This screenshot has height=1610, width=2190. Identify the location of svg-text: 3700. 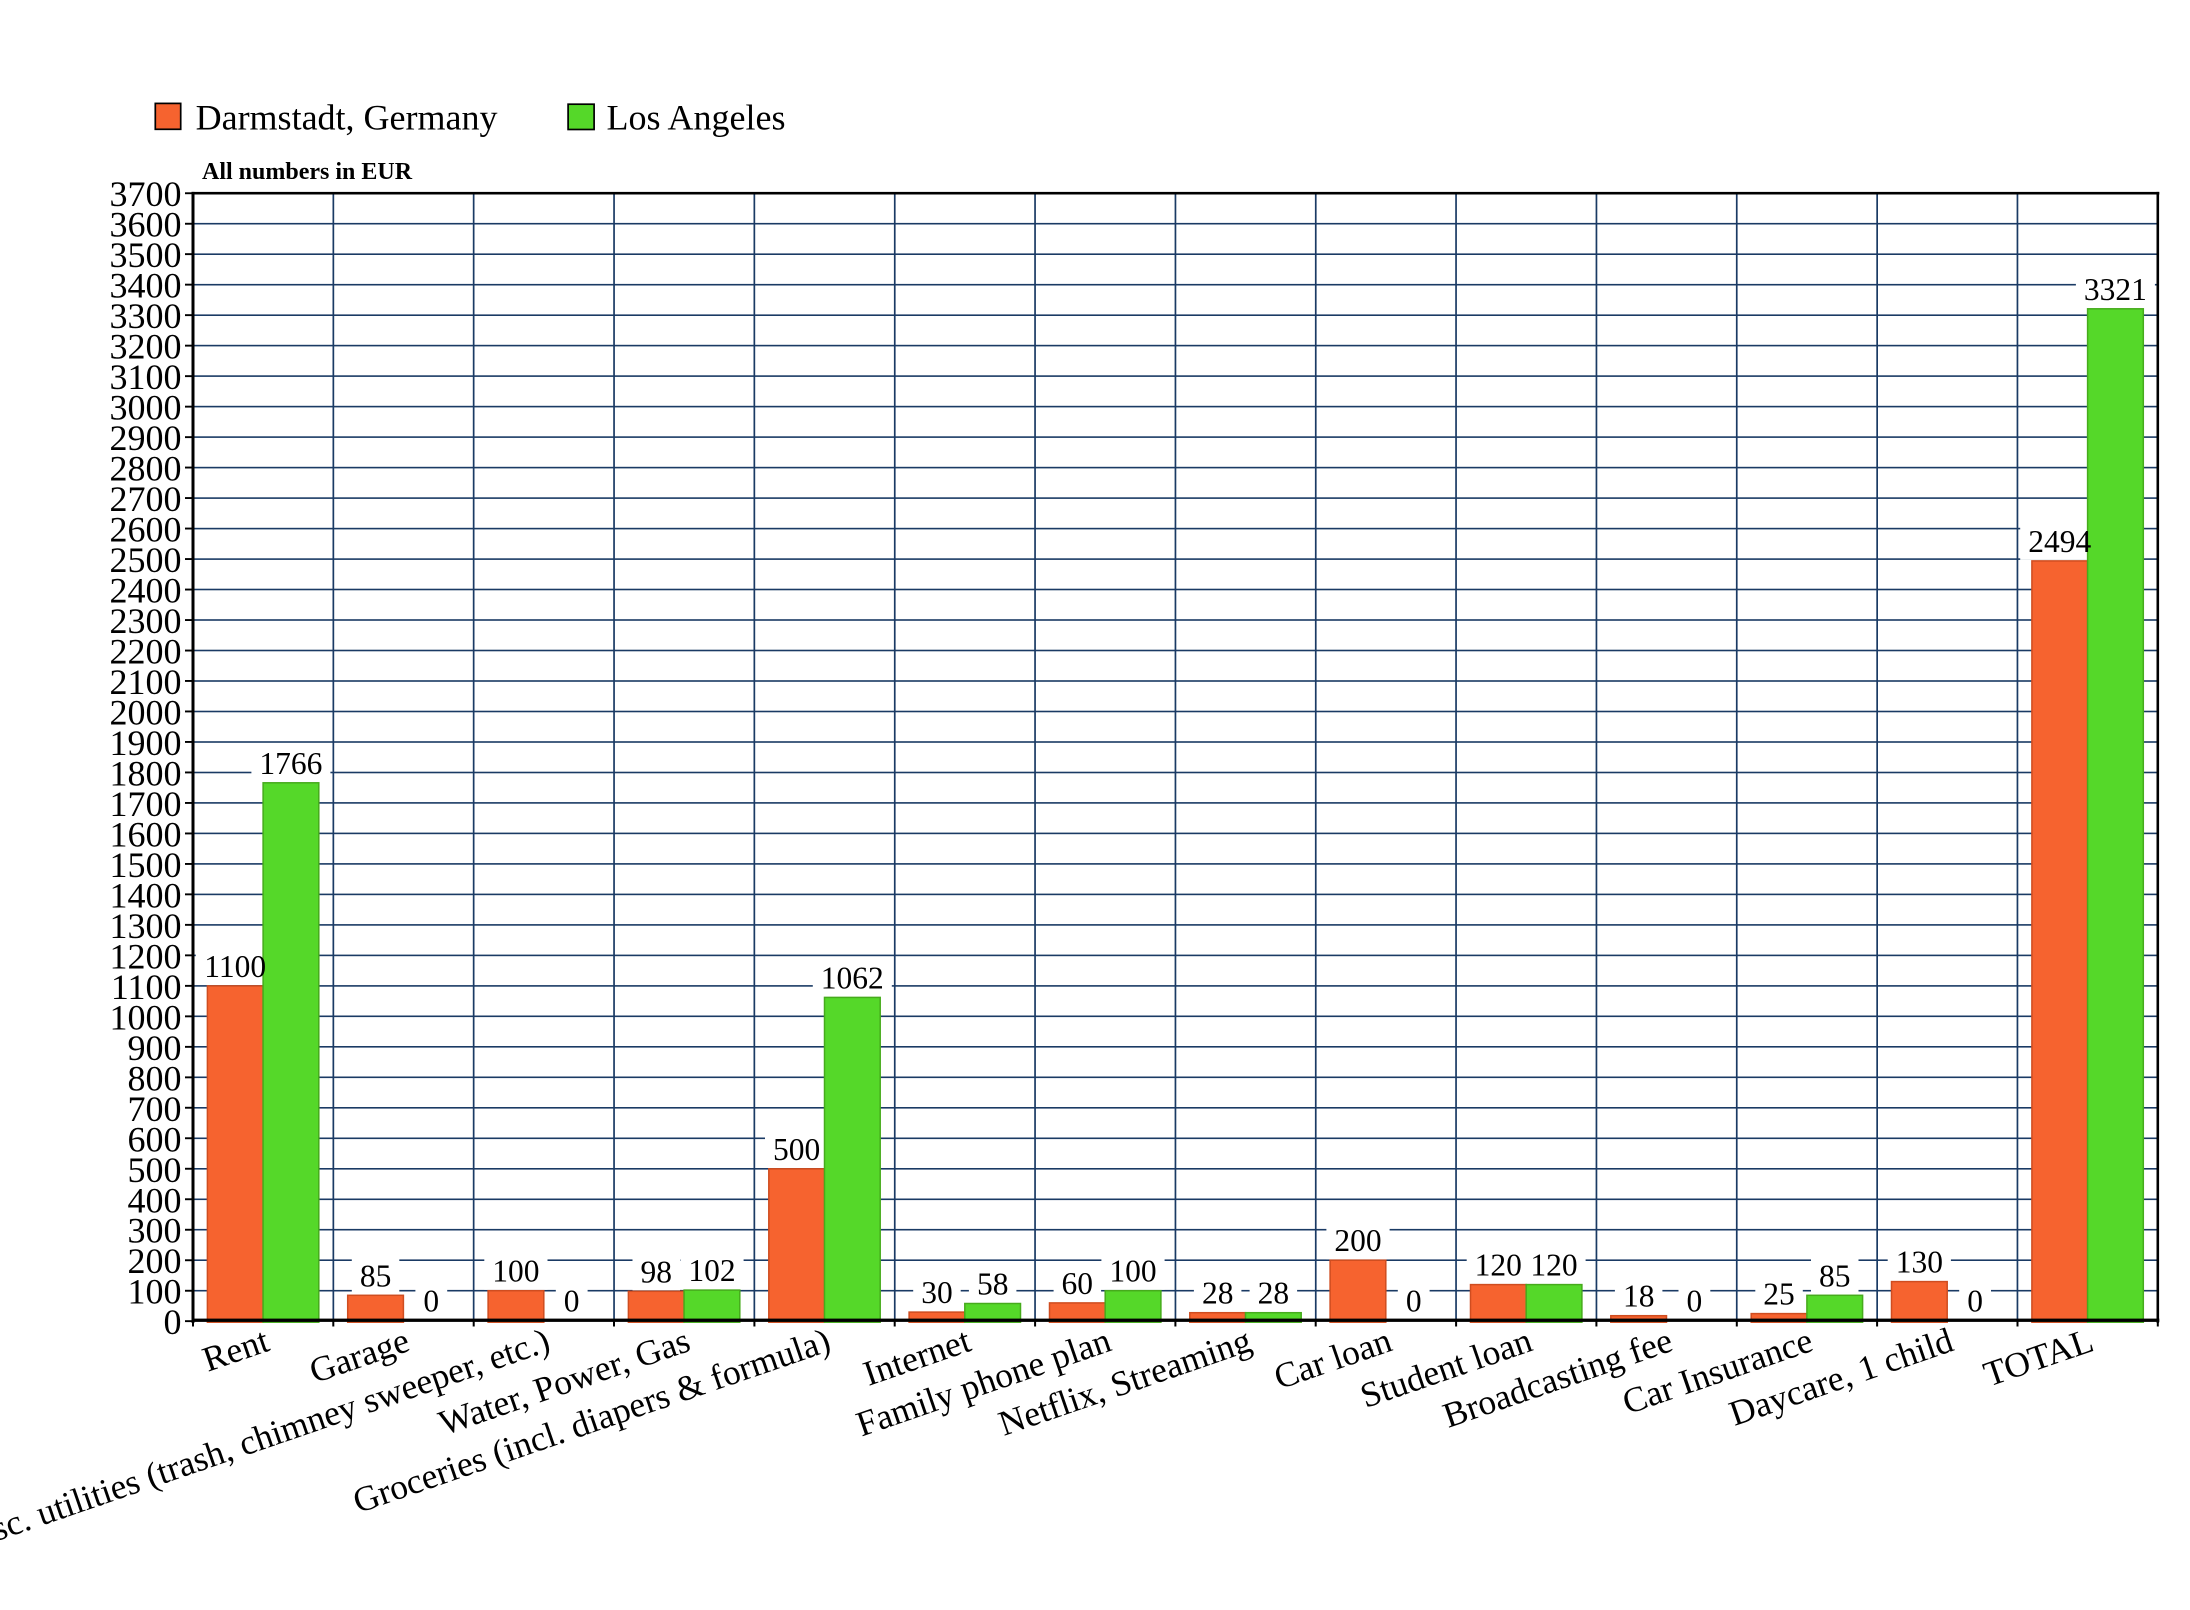
(146, 194).